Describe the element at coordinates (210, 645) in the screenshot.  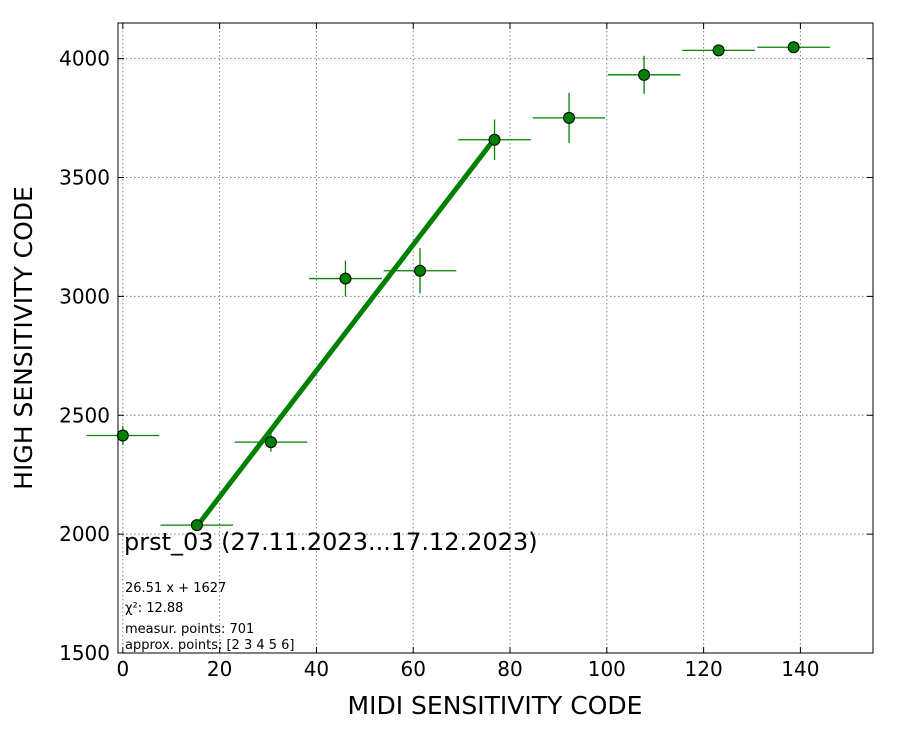
I see `annotation-approx-points: approx. points: [2 3 4 5 6]` at that location.